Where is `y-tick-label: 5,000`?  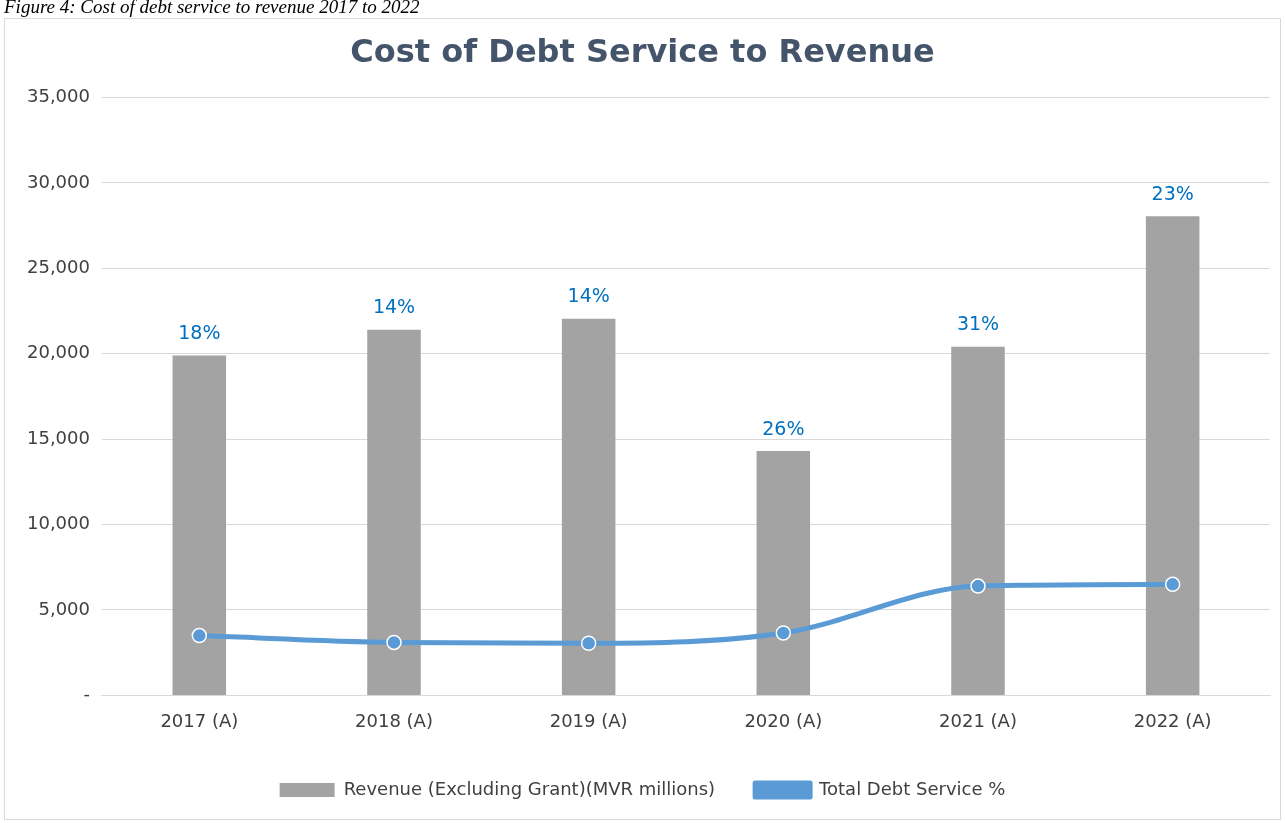 y-tick-label: 5,000 is located at coordinates (64, 608).